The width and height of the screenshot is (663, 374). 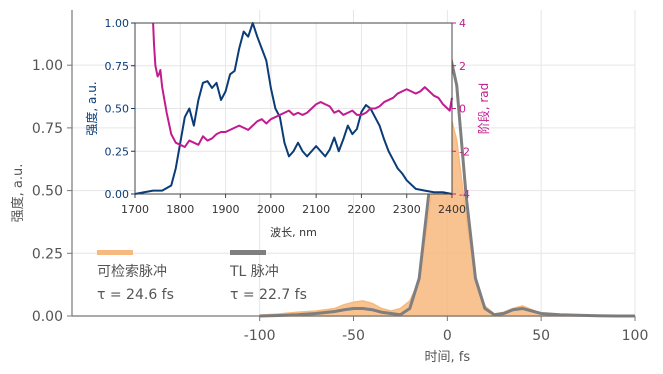 I want to click on inset-y-tick-label: 0.00, so click(x=117, y=194).